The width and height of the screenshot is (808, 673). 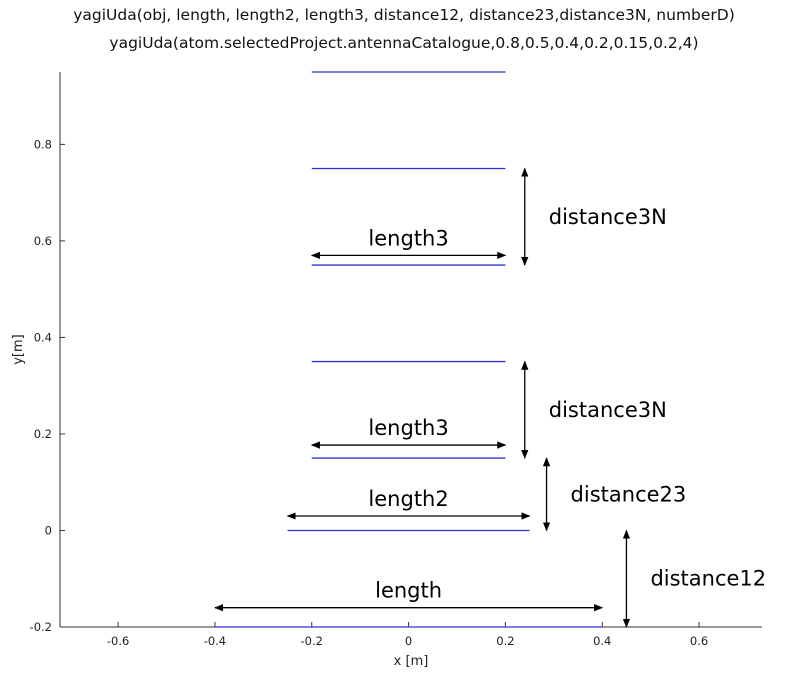 What do you see at coordinates (18, 349) in the screenshot?
I see `y-axis-label: y[m]` at bounding box center [18, 349].